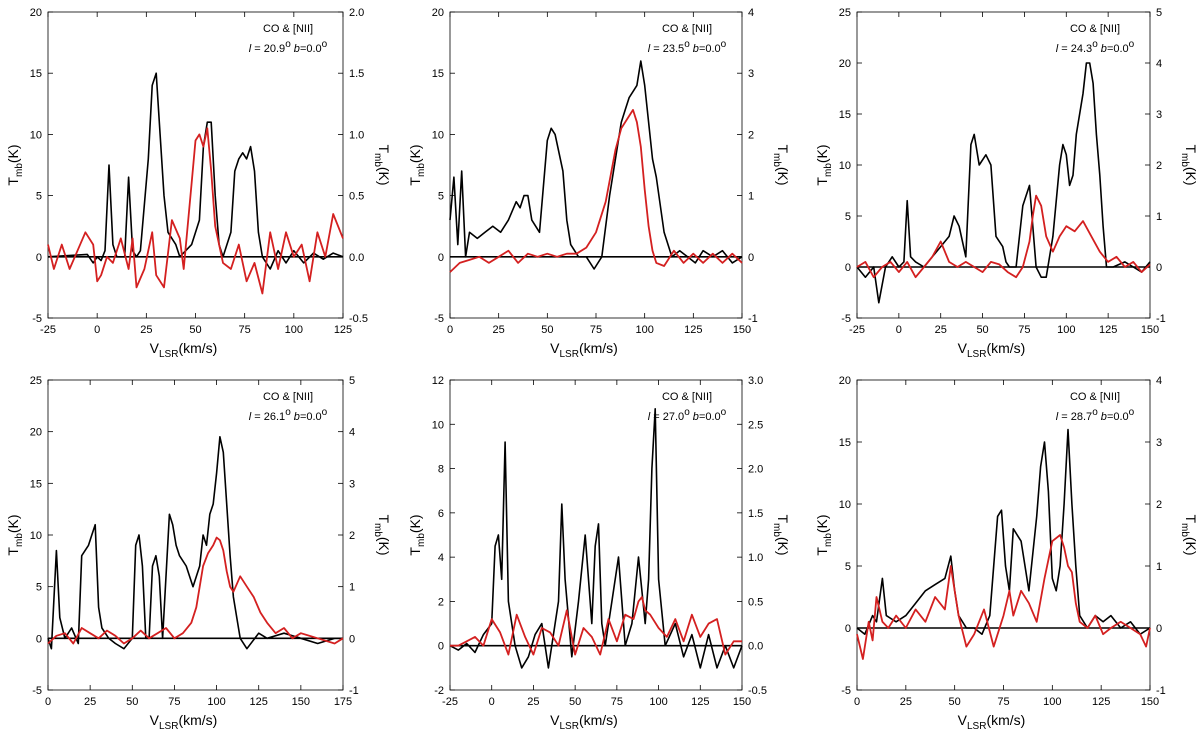  What do you see at coordinates (1095, 47) in the screenshot?
I see `coordinate-annotation: l = 24.3o b=0.0o` at bounding box center [1095, 47].